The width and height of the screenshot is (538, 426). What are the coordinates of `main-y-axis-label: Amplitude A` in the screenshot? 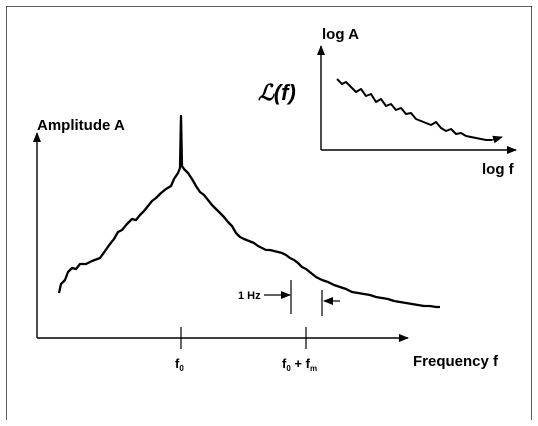 It's located at (81, 125).